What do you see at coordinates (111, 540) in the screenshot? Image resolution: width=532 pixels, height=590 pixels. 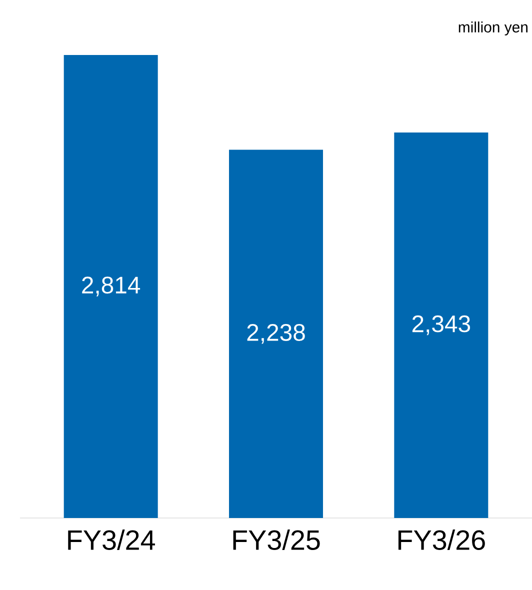 I see `x-tick-label: FY3/24` at bounding box center [111, 540].